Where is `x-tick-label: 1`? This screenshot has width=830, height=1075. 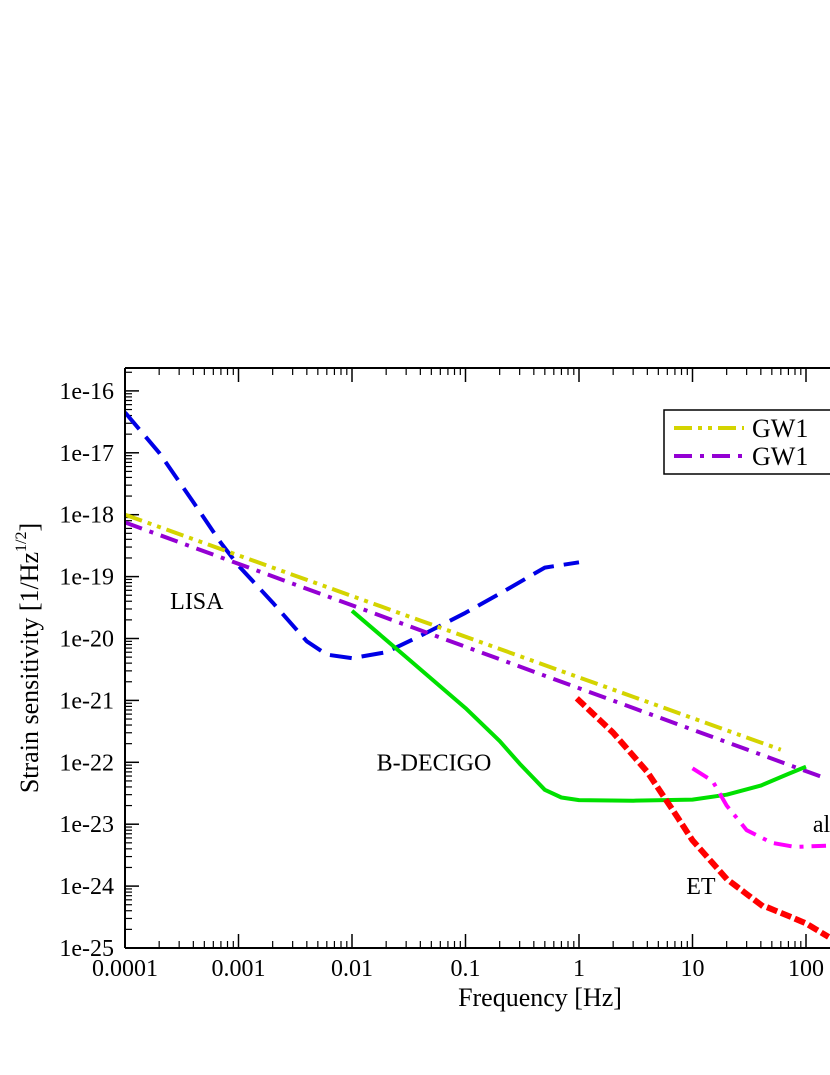
x-tick-label: 1 is located at coordinates (579, 969).